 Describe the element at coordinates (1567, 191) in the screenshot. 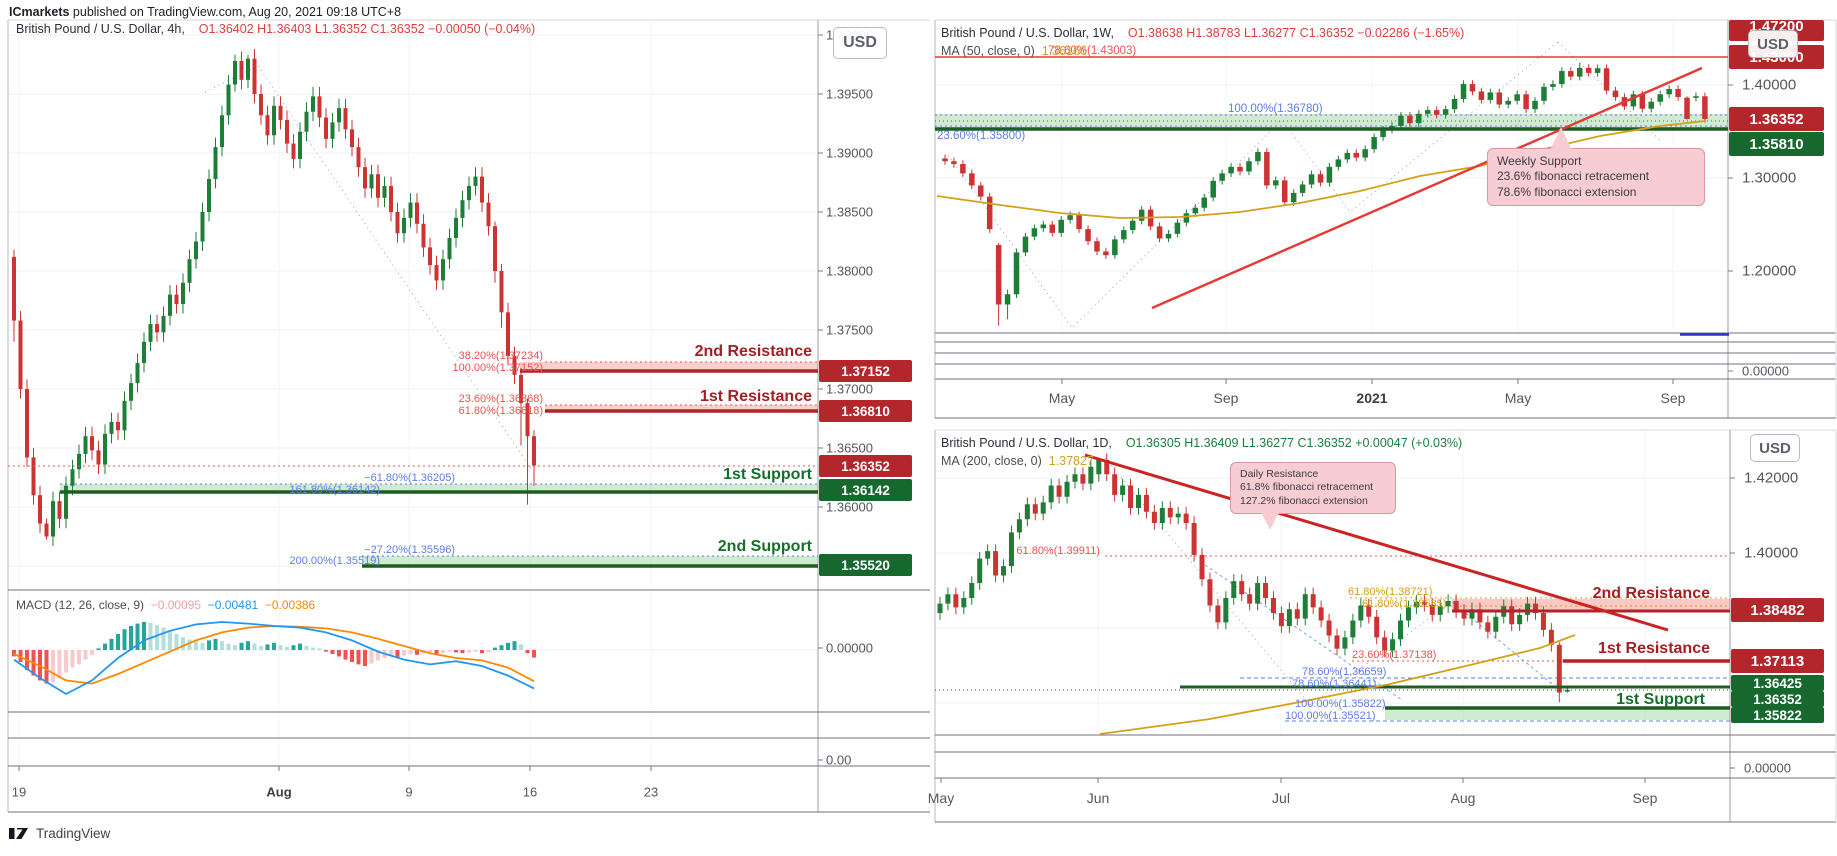

I see `annotation-line: 78.6% fibonacci extension` at that location.